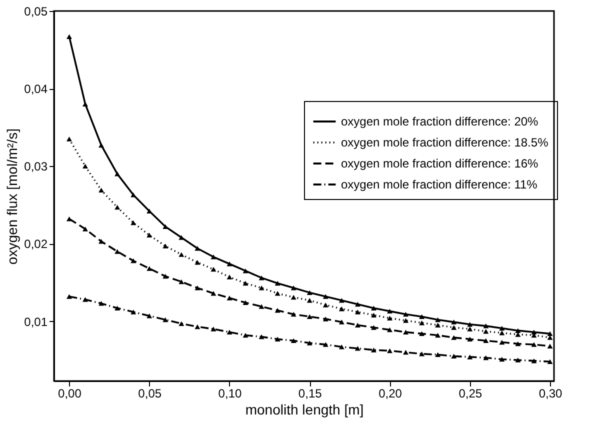 The image size is (609, 444). I want to click on y-tick-label: 0,02, so click(36, 244).